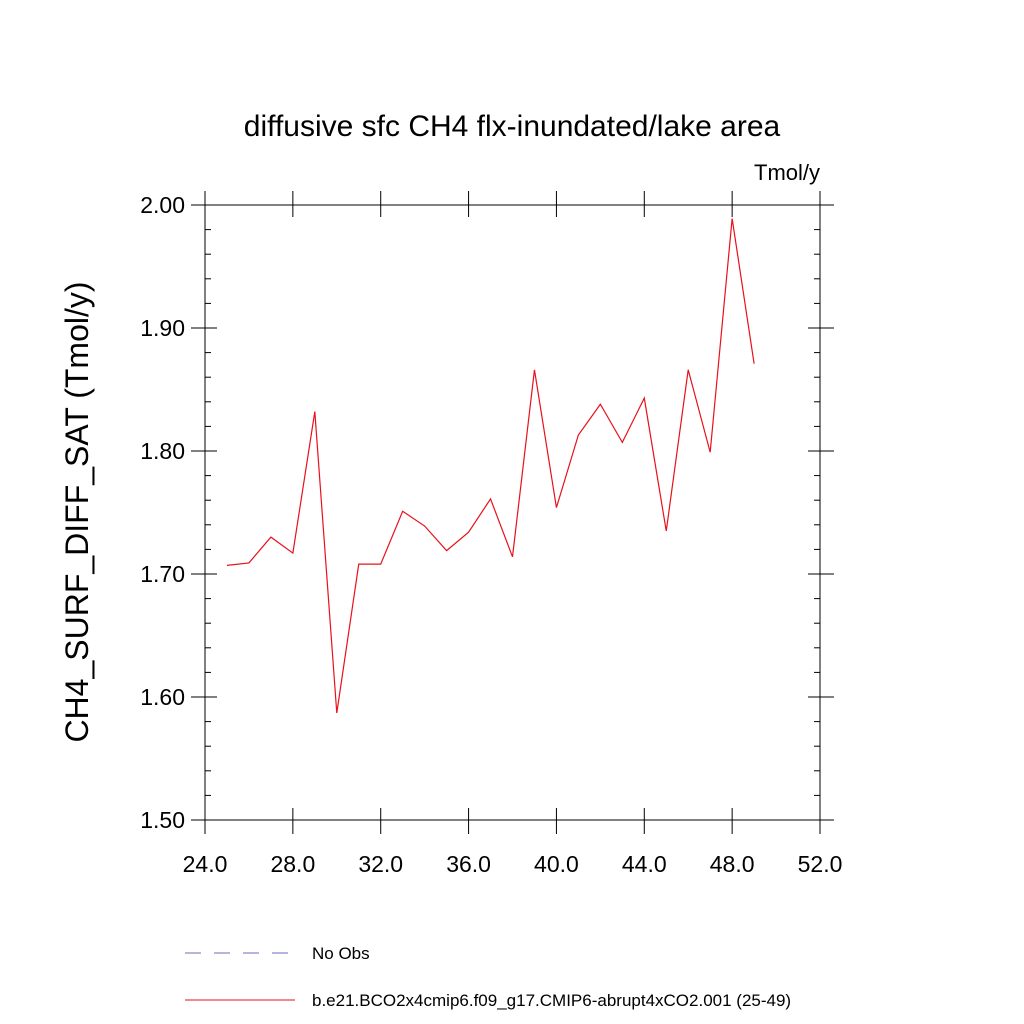 This screenshot has width=1024, height=1024. I want to click on x-tick-label: 32.0, so click(380, 864).